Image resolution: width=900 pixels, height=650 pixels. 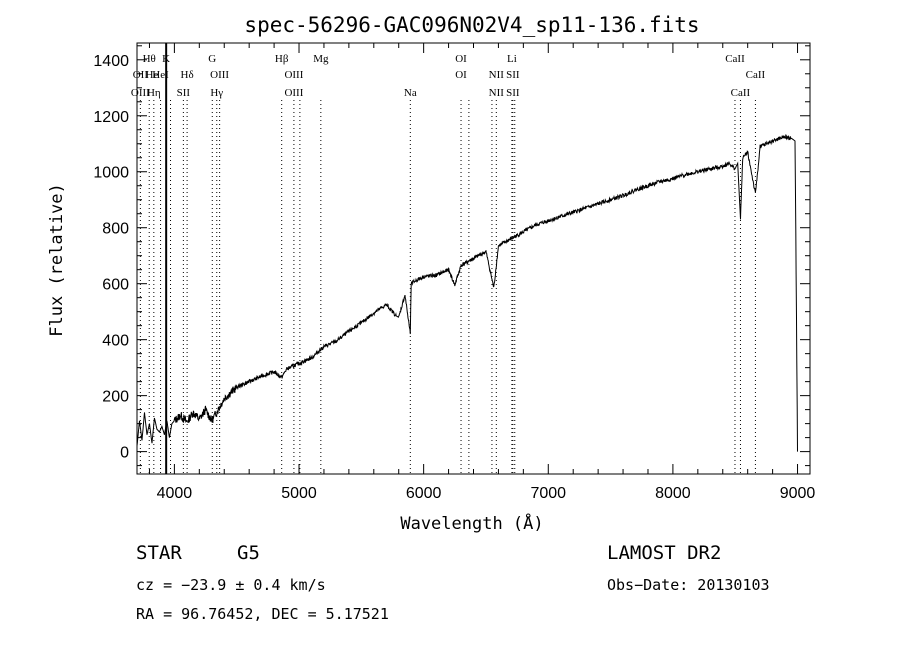 I want to click on y-tick-label: 200, so click(x=115, y=397).